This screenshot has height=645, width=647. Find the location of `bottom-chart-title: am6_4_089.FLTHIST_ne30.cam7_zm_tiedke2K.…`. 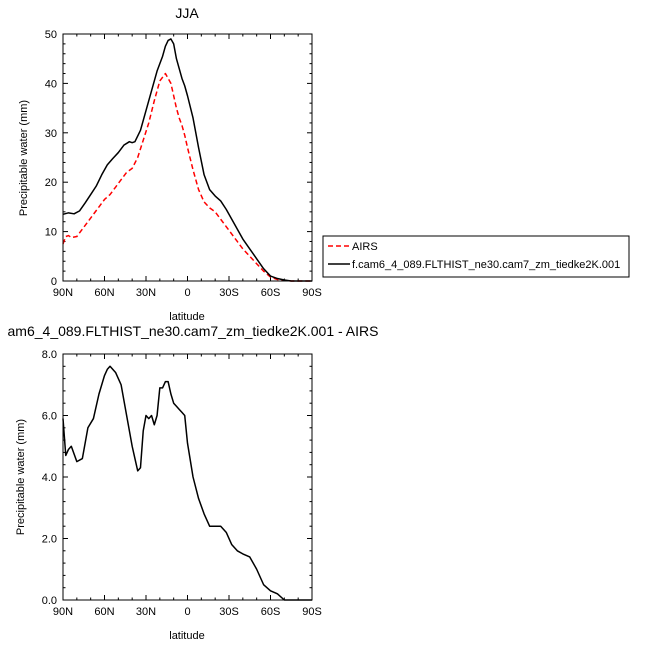

bottom-chart-title: am6_4_089.FLTHIST_ne30.cam7_zm_tiedke2K.… is located at coordinates (193, 331).